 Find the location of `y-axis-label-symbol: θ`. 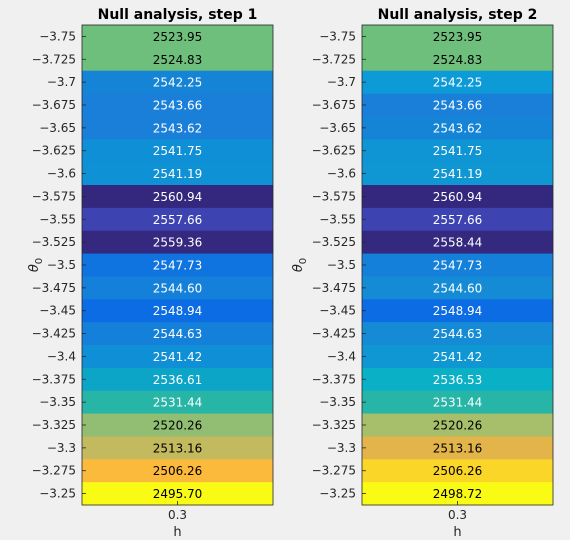

y-axis-label-symbol: θ is located at coordinates (298, 268).